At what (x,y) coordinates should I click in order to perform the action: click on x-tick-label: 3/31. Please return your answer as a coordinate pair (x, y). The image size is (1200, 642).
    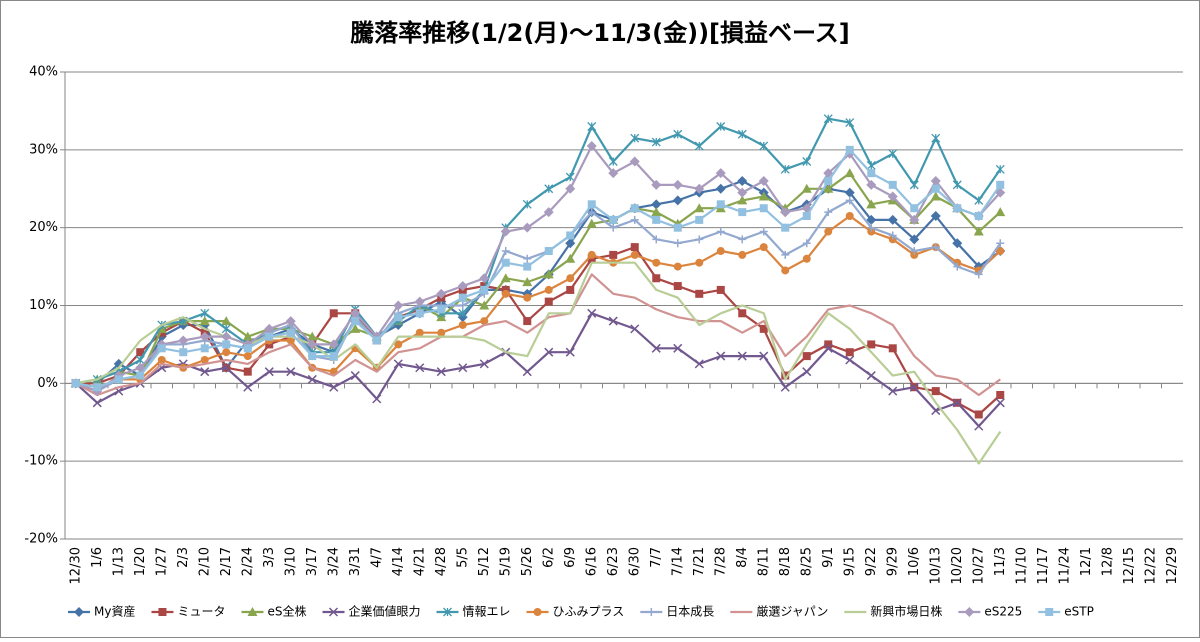
    Looking at the image, I should click on (355, 561).